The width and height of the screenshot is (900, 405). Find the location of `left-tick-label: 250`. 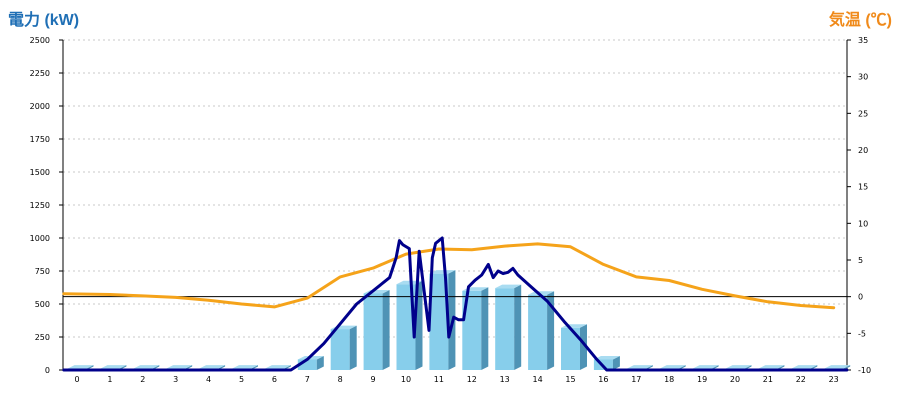

left-tick-label: 250 is located at coordinates (42, 337).